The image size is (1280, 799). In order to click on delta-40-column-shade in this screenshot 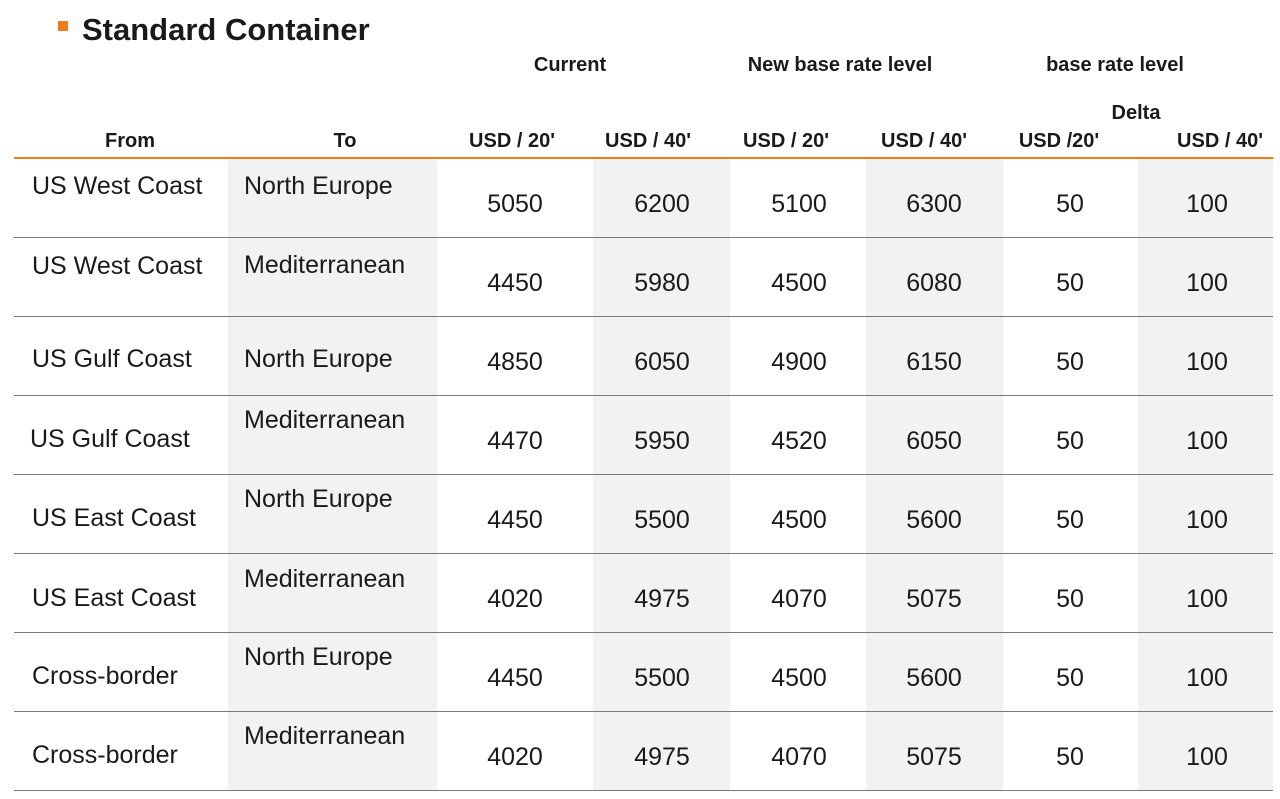, I will do `click(1205, 475)`.